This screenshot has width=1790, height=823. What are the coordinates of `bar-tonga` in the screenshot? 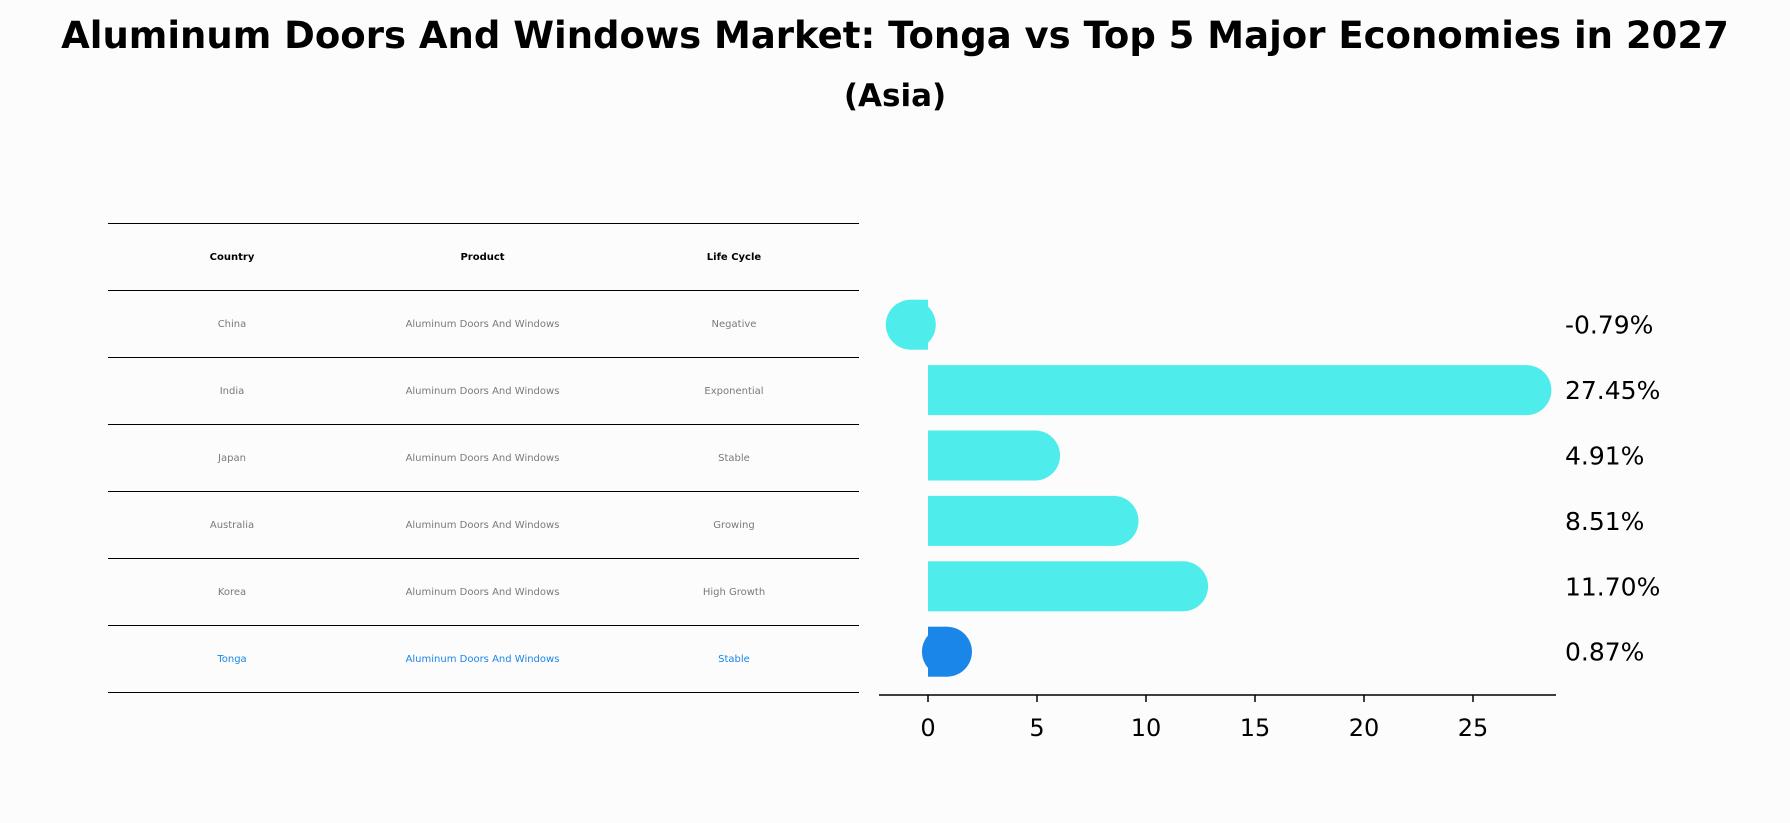 It's located at (946, 651).